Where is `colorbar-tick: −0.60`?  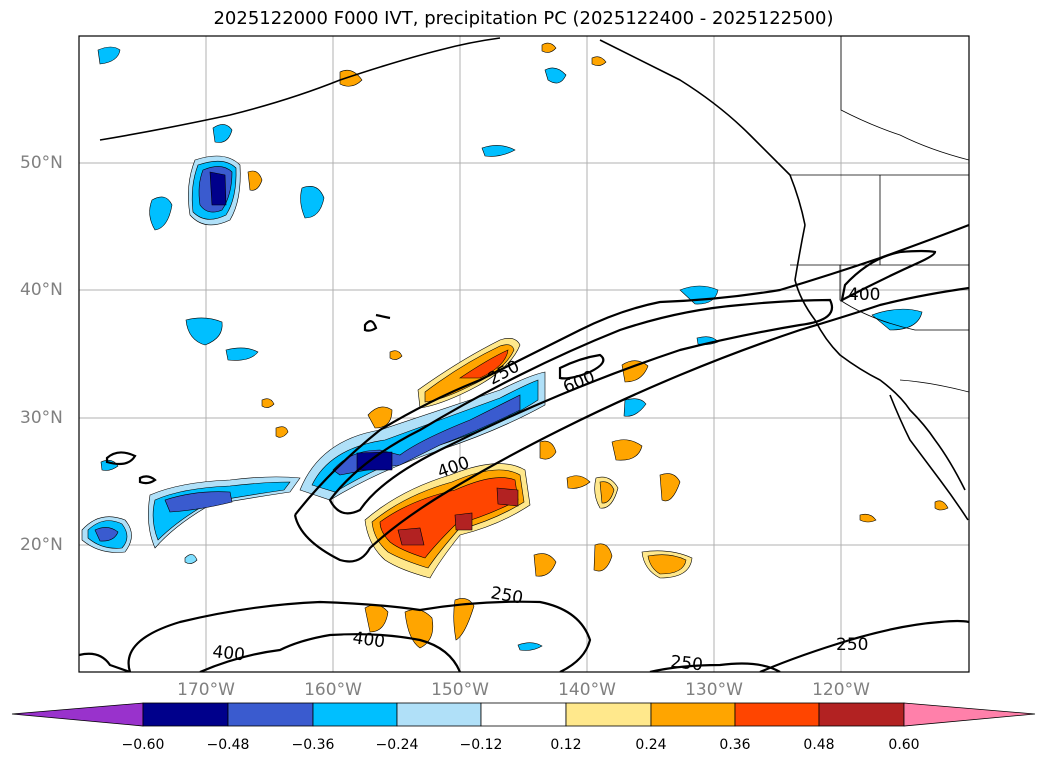 colorbar-tick: −0.60 is located at coordinates (143, 745).